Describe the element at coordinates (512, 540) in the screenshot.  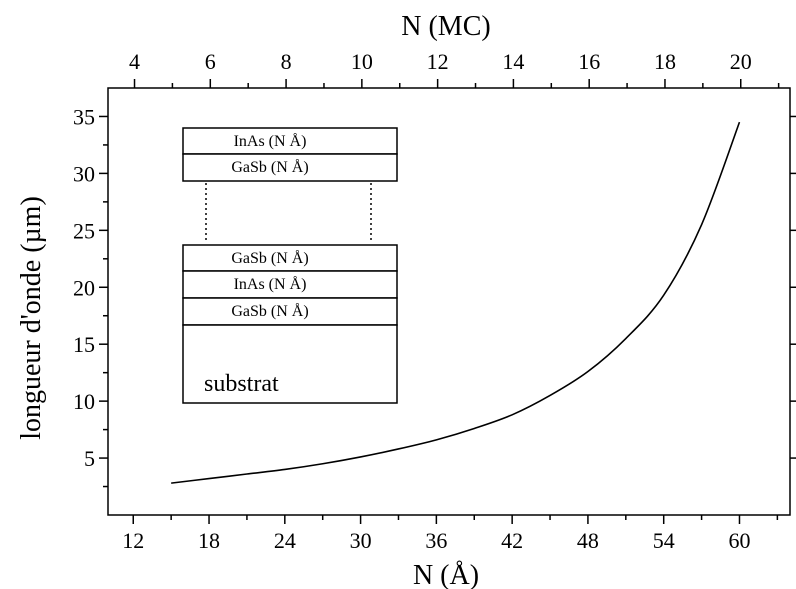
I see `x-tick-label: 42` at that location.